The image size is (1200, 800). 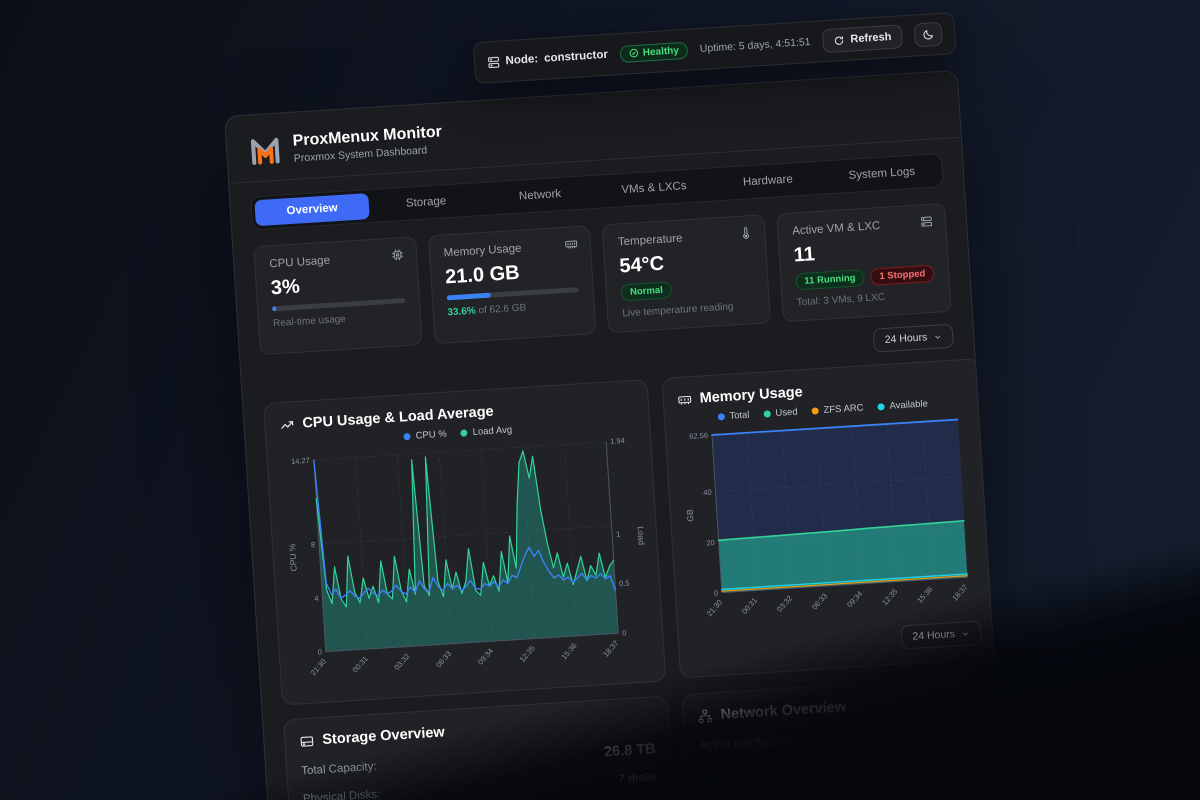 I want to click on memory-card-label: Memory Usage, so click(x=482, y=251).